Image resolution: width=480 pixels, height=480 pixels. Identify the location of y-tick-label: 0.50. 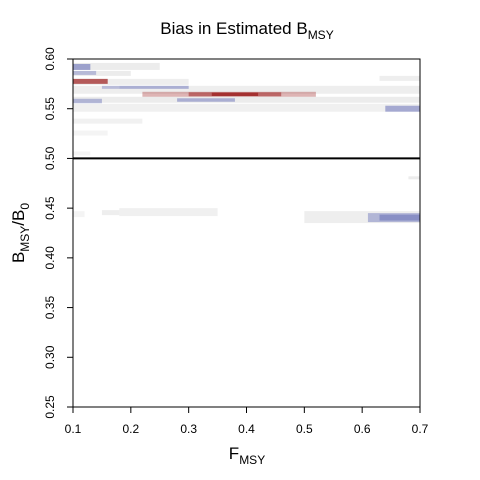
(50, 158).